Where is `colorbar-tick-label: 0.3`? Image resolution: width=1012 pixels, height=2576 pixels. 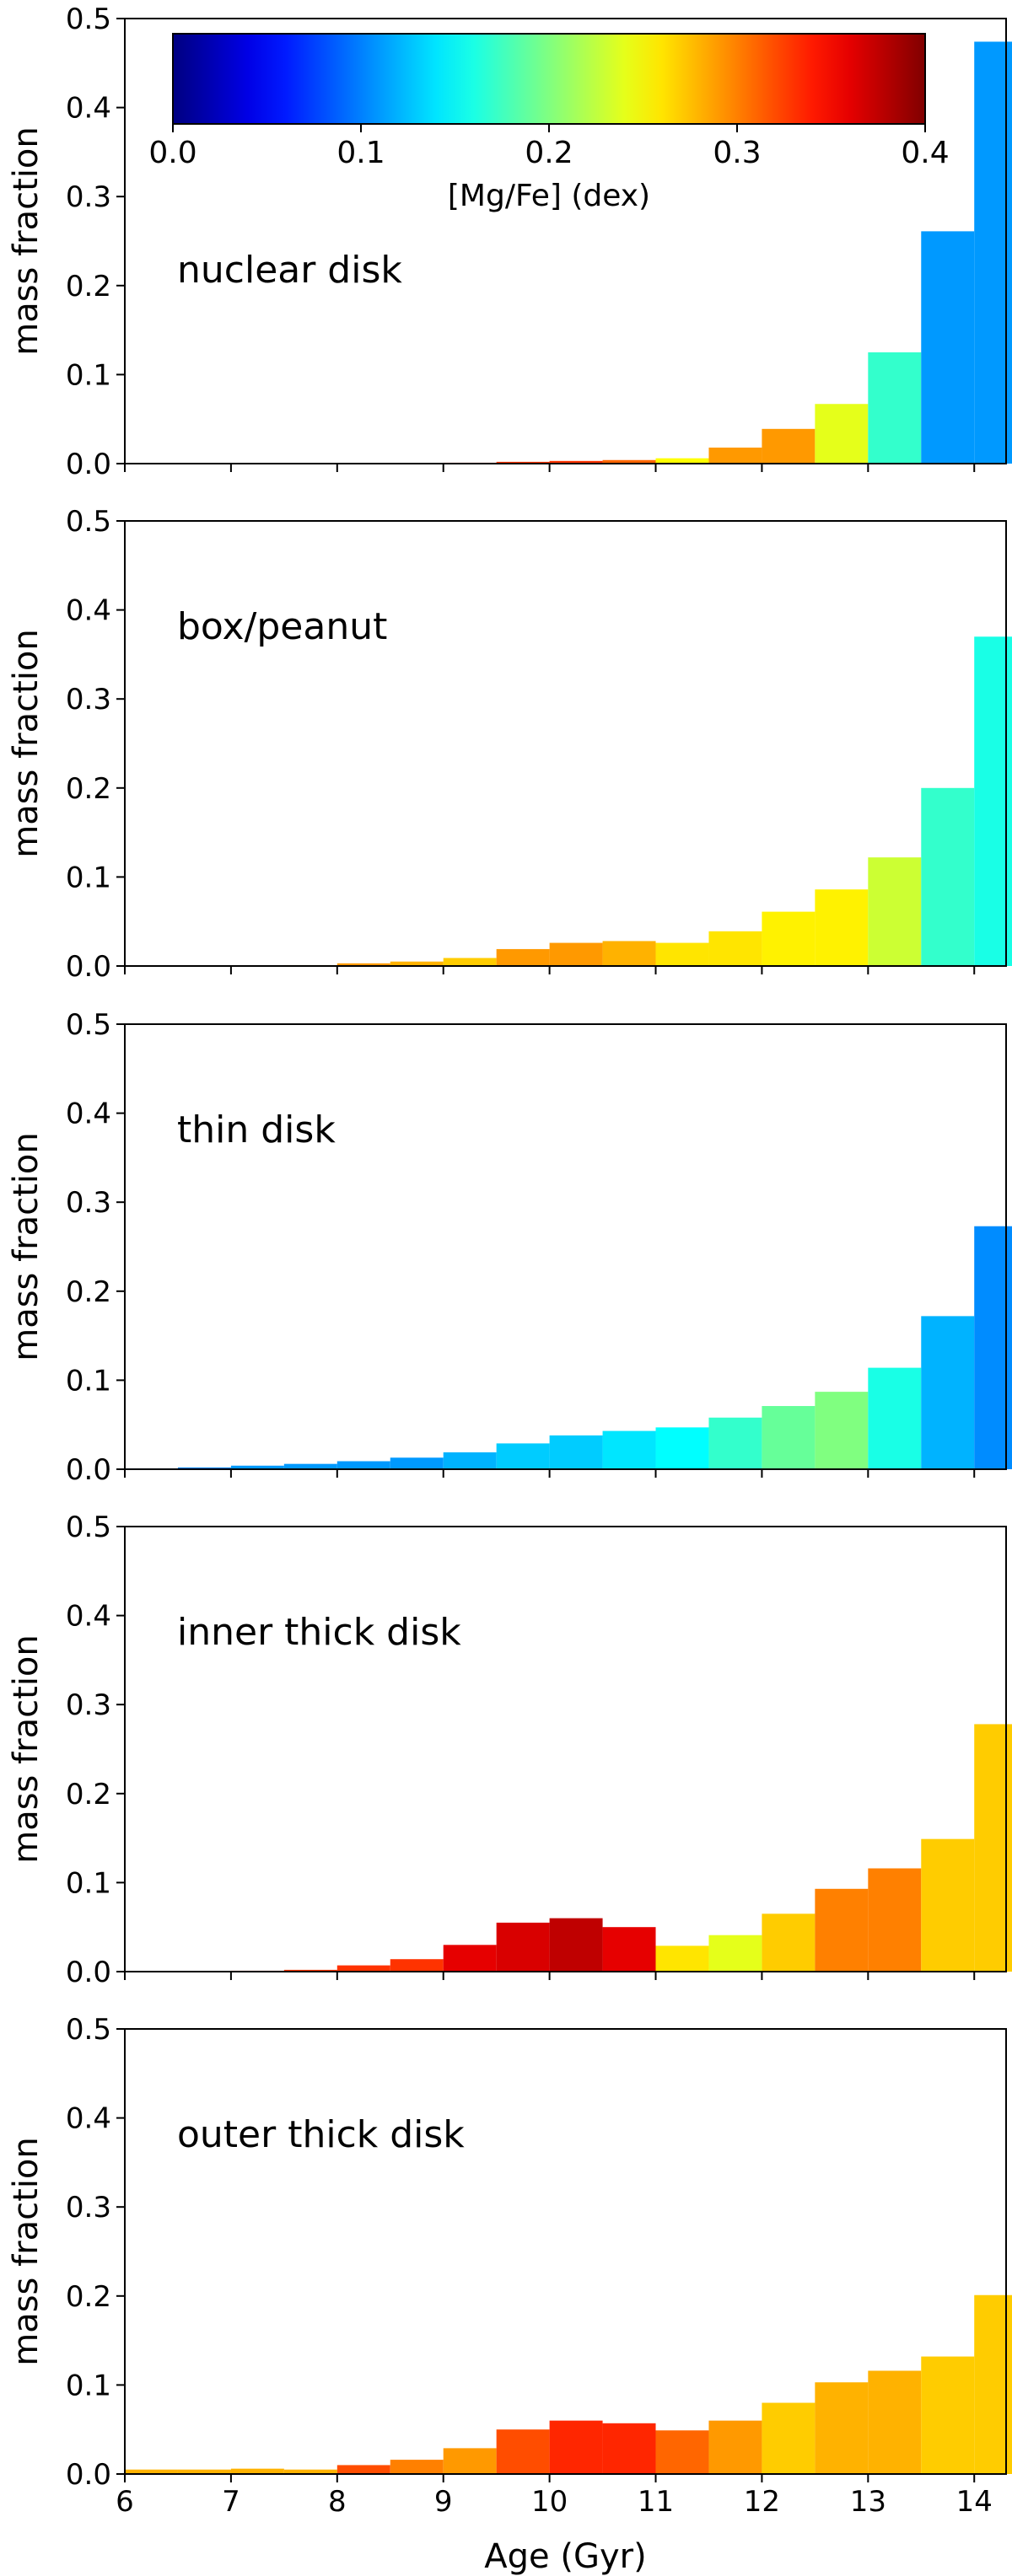 colorbar-tick-label: 0.3 is located at coordinates (737, 153).